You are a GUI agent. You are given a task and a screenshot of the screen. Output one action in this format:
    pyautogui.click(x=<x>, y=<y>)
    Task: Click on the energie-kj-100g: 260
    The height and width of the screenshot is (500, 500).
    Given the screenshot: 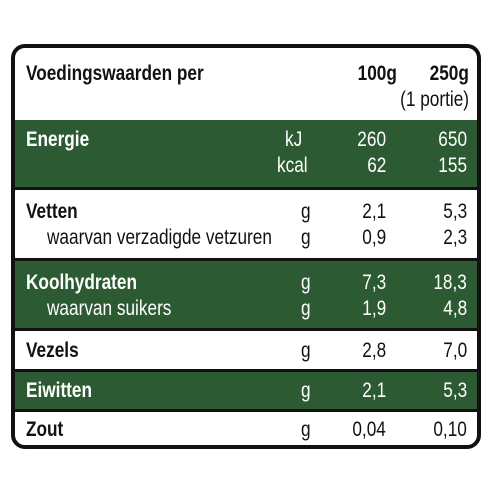 What is the action you would take?
    pyautogui.click(x=371, y=139)
    